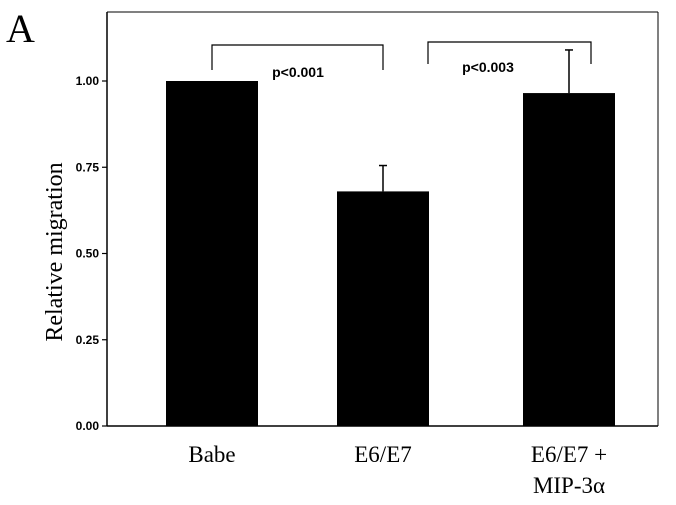 The width and height of the screenshot is (676, 505). I want to click on y-tick-label: 0.50, so click(88, 254).